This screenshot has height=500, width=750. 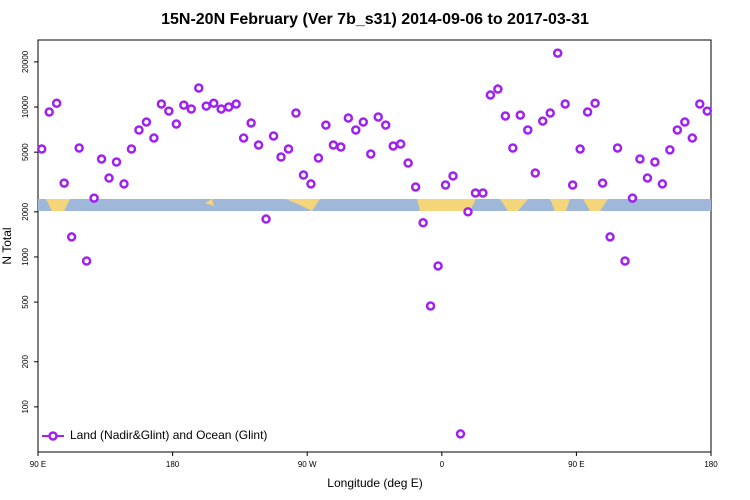 What do you see at coordinates (7, 245) in the screenshot?
I see `y-axis-label: N Total` at bounding box center [7, 245].